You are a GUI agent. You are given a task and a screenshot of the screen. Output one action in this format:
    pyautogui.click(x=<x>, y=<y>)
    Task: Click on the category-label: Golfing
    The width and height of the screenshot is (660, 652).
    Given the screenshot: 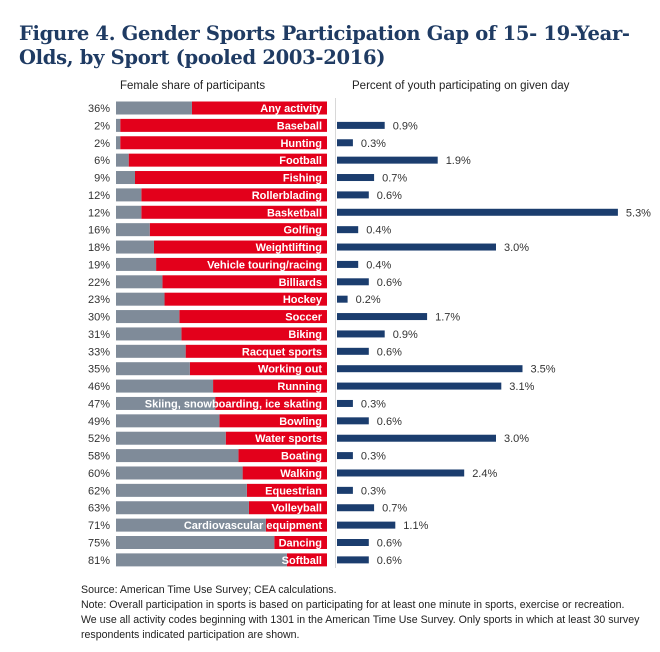 What is the action you would take?
    pyautogui.click(x=303, y=231)
    